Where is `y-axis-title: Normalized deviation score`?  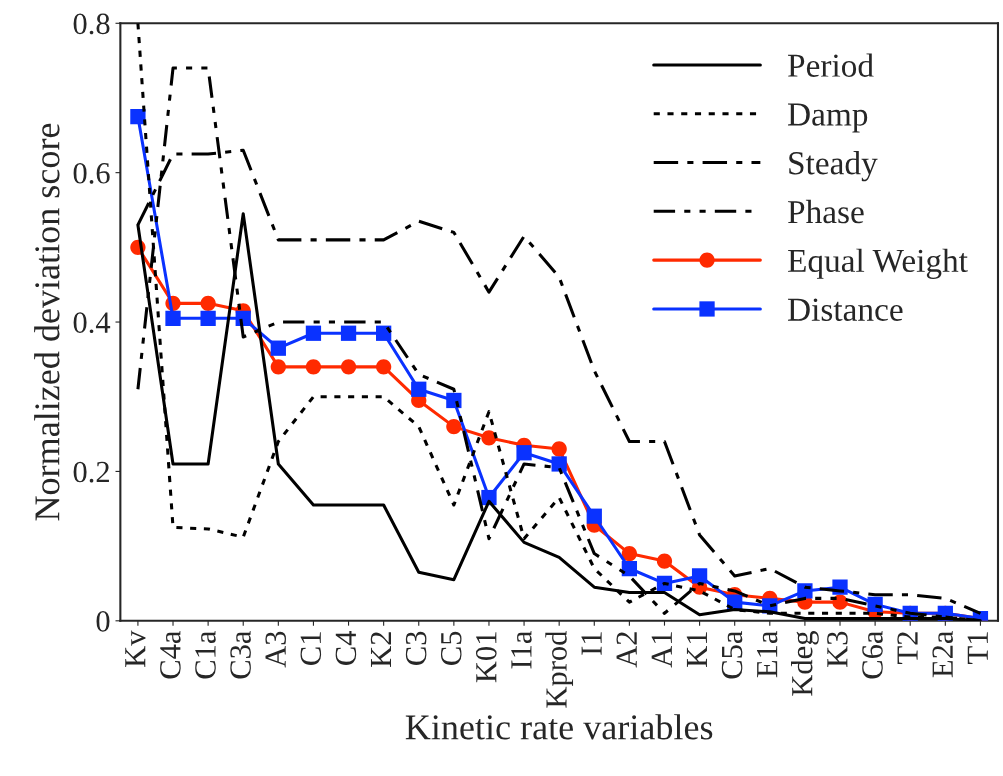
y-axis-title: Normalized deviation score is located at coordinates (47, 322).